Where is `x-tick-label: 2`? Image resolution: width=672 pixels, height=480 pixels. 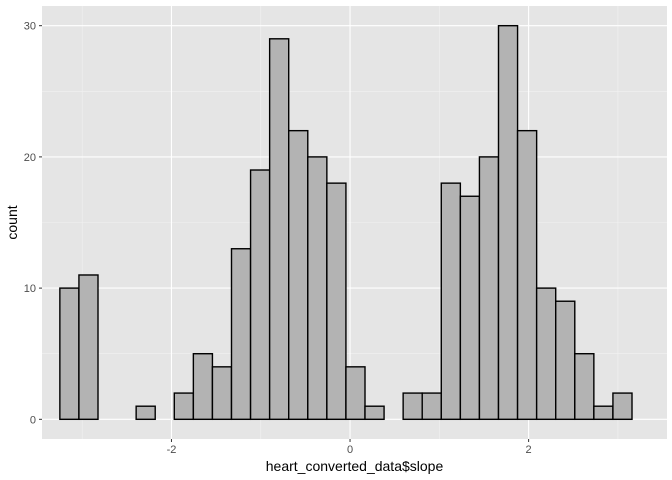 x-tick-label: 2 is located at coordinates (529, 450).